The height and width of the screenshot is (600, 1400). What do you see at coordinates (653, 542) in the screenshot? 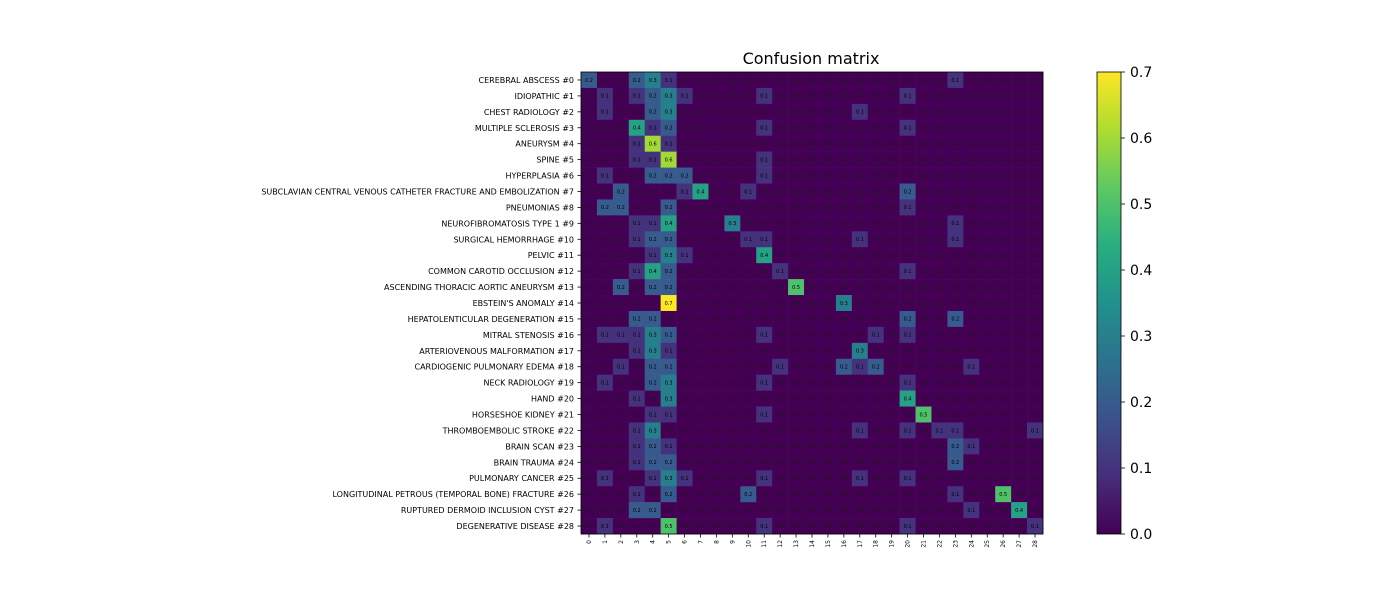
I see `column-label: 4` at bounding box center [653, 542].